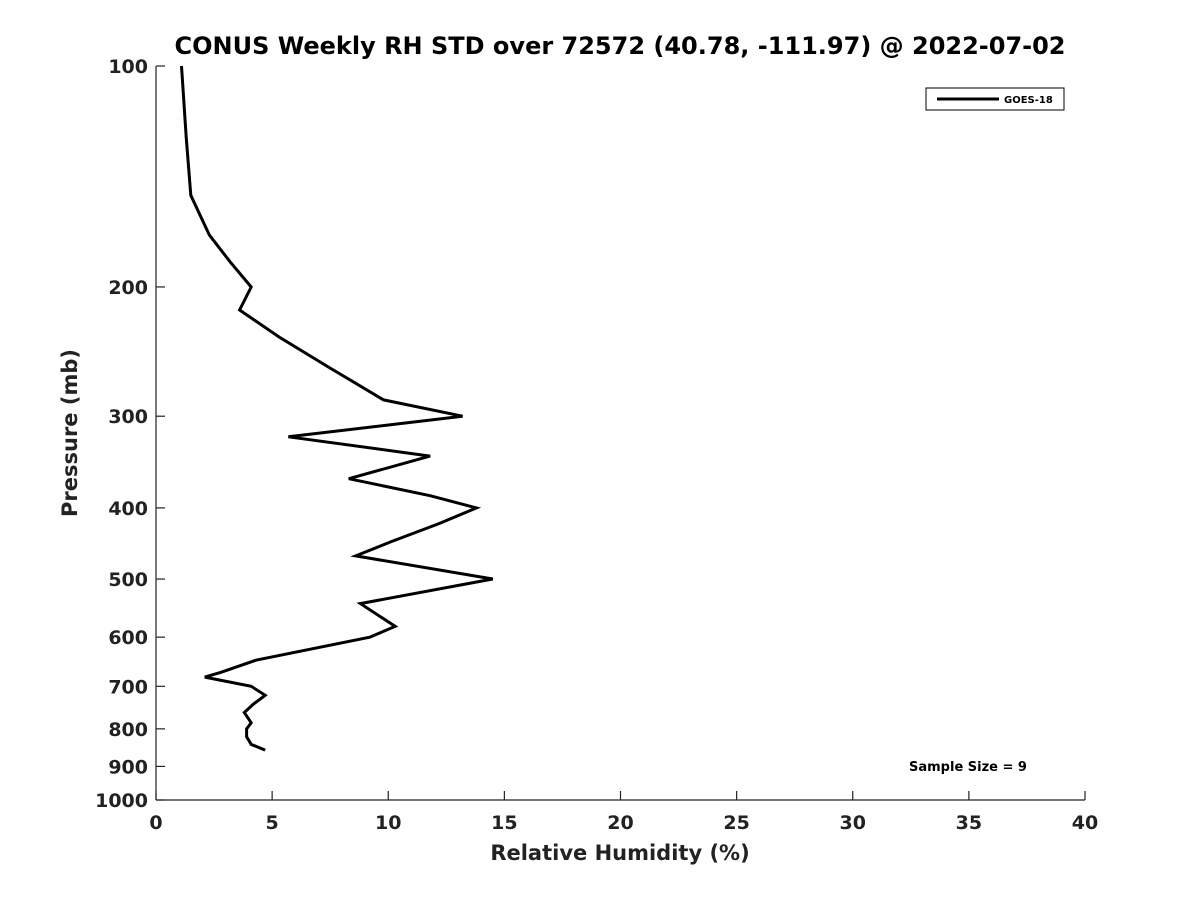 This screenshot has height=900, width=1200. Describe the element at coordinates (388, 823) in the screenshot. I see `x-tick-label: 10` at that location.